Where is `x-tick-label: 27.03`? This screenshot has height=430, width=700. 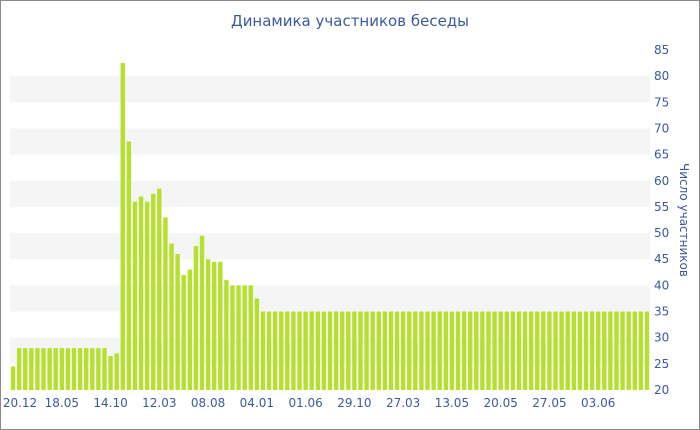
x-tick-label: 27.03 is located at coordinates (403, 403).